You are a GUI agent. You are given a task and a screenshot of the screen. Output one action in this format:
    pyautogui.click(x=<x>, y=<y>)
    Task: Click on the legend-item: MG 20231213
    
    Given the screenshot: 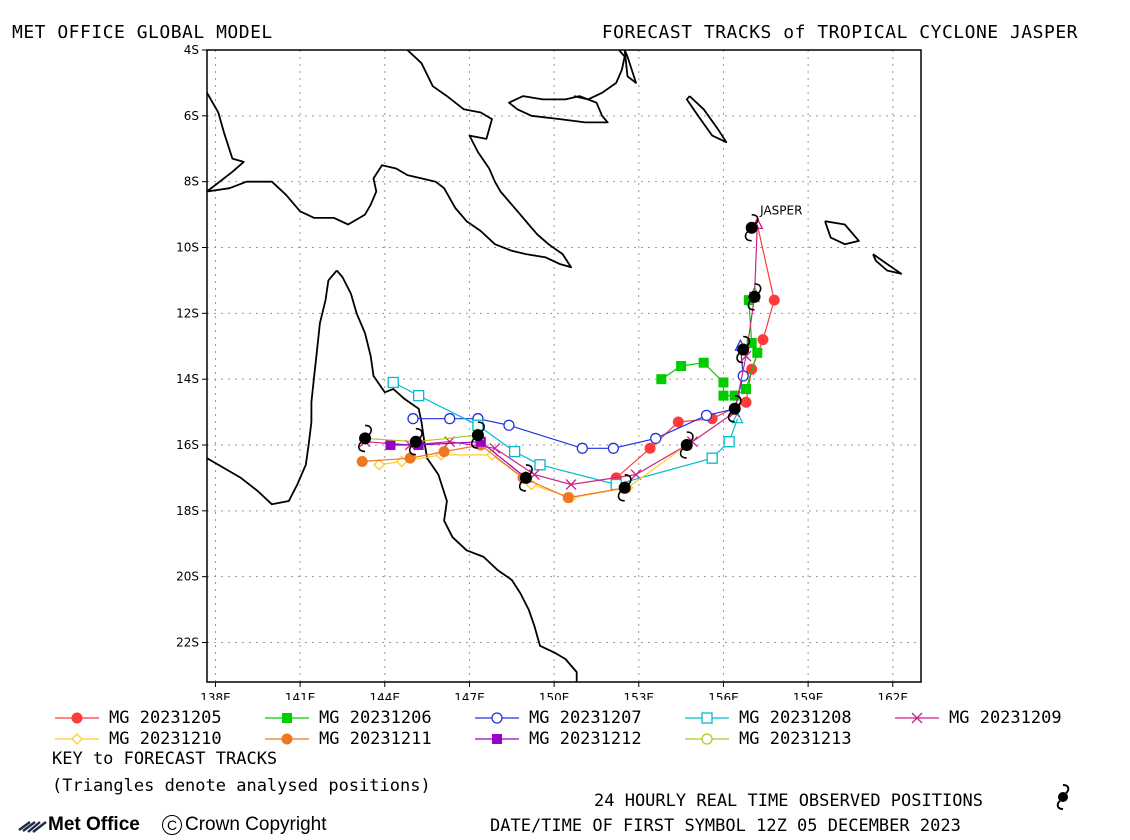 What is the action you would take?
    pyautogui.click(x=768, y=739)
    